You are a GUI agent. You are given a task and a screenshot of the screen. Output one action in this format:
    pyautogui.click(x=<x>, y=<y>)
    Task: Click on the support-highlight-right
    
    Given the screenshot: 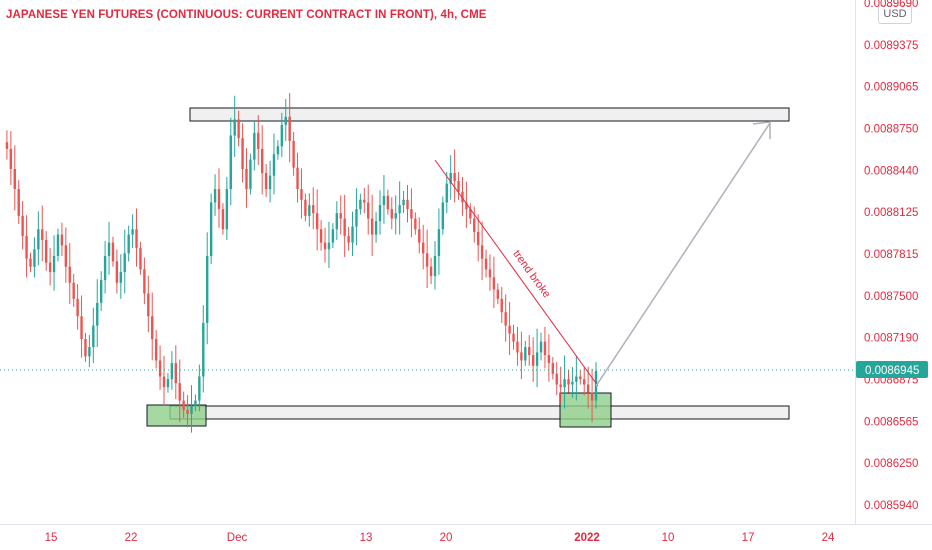 What is the action you would take?
    pyautogui.click(x=585, y=410)
    